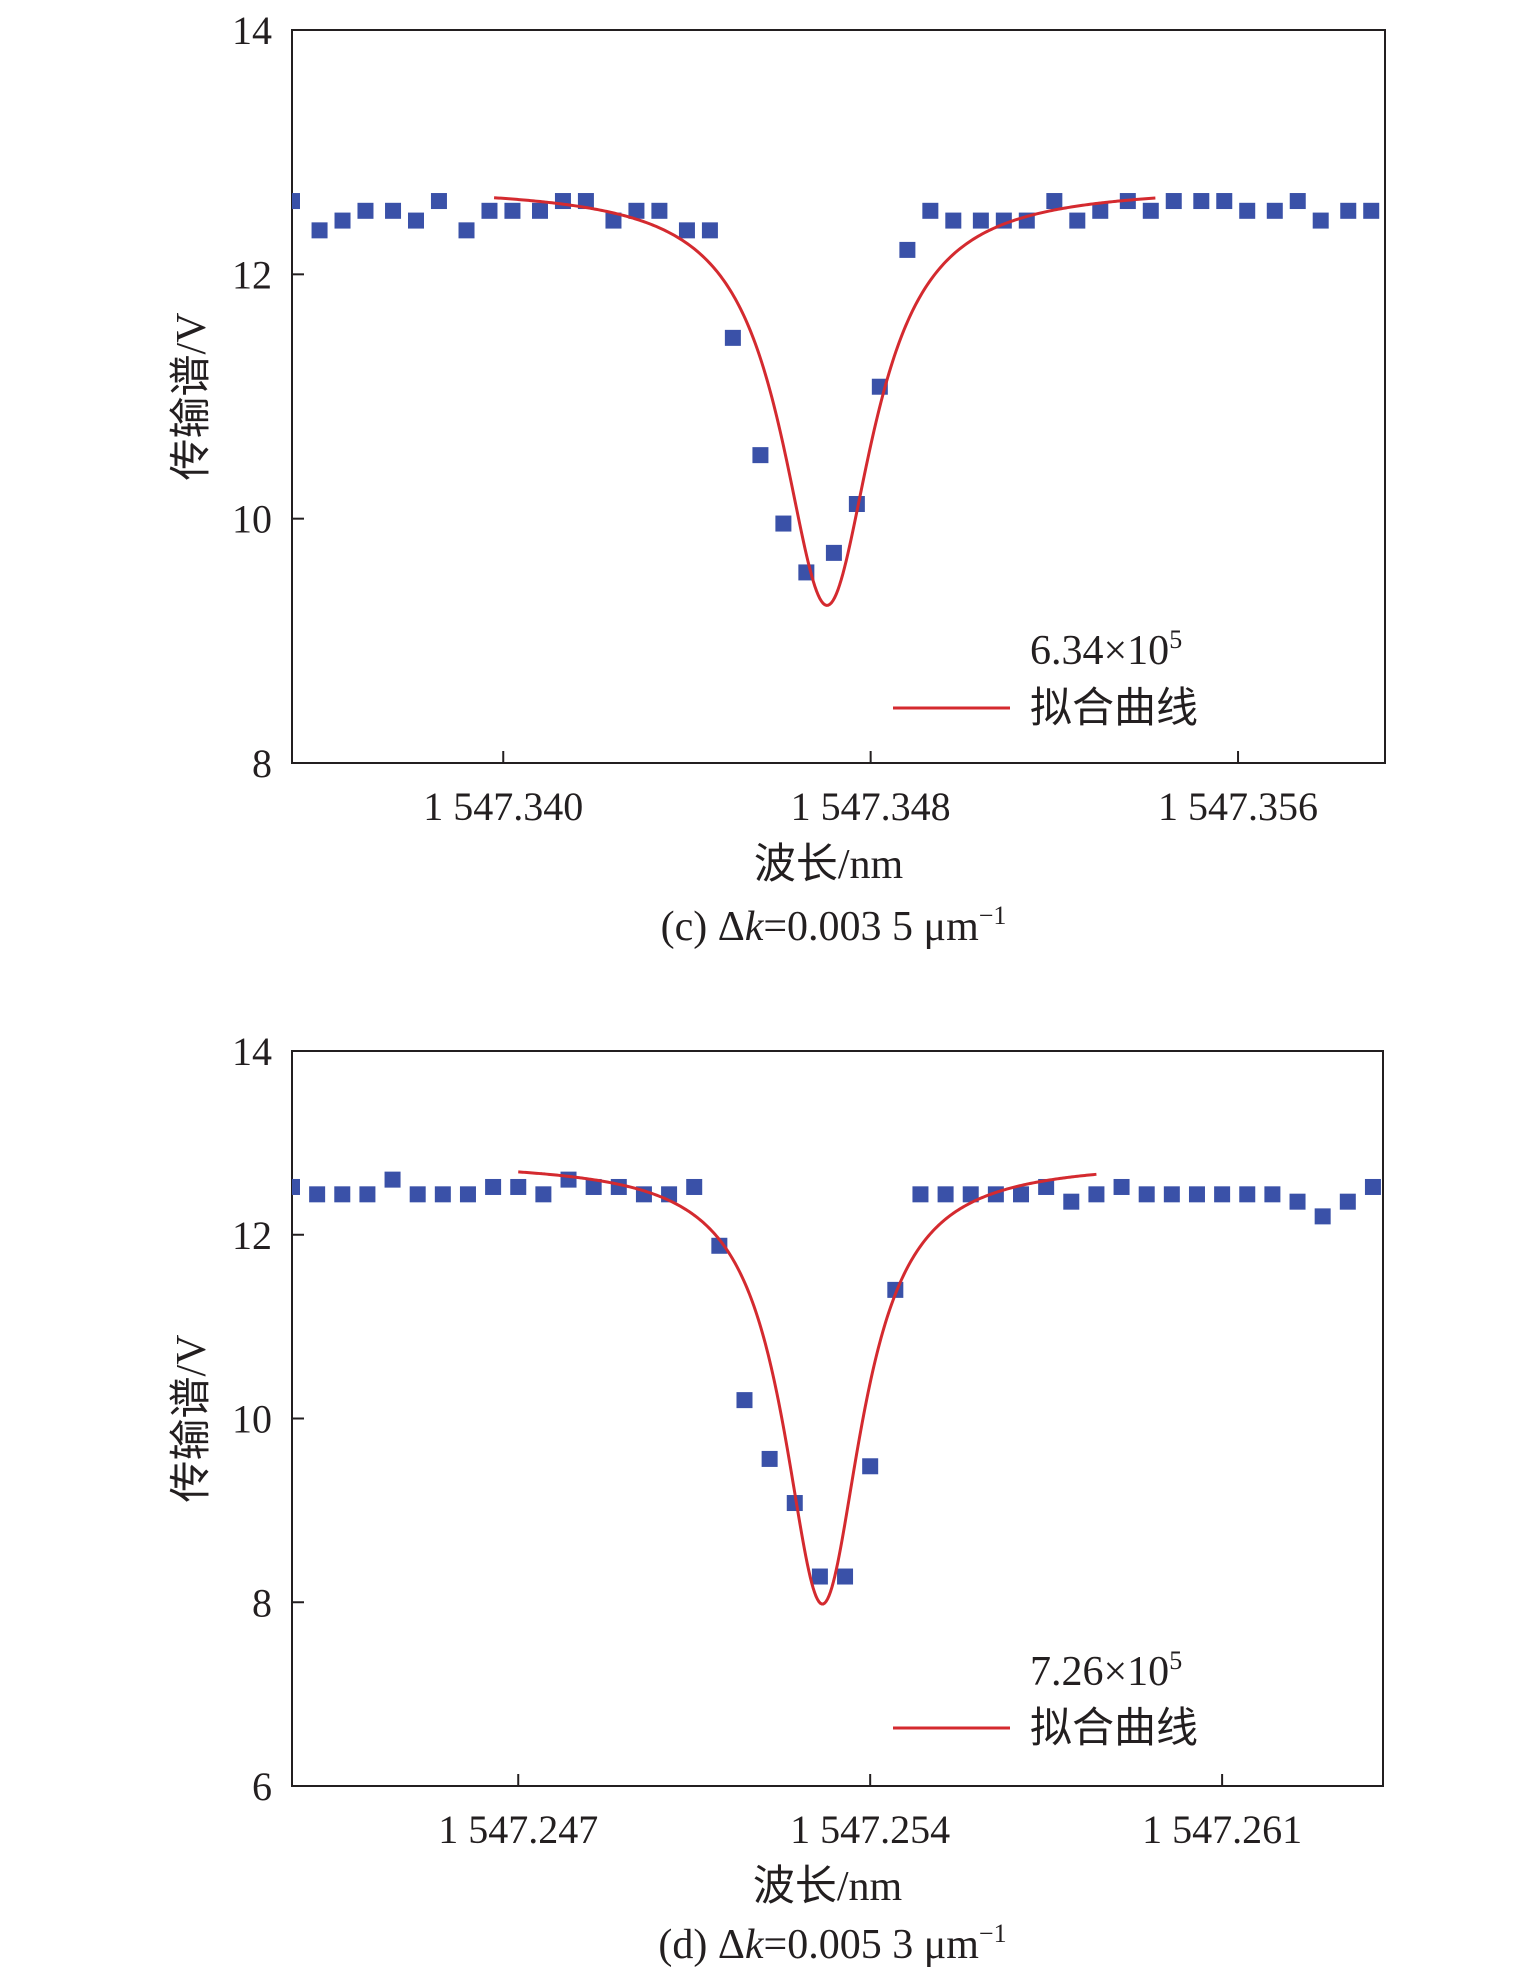  I want to click on x-tick-label: 1 547.340, so click(503, 806).